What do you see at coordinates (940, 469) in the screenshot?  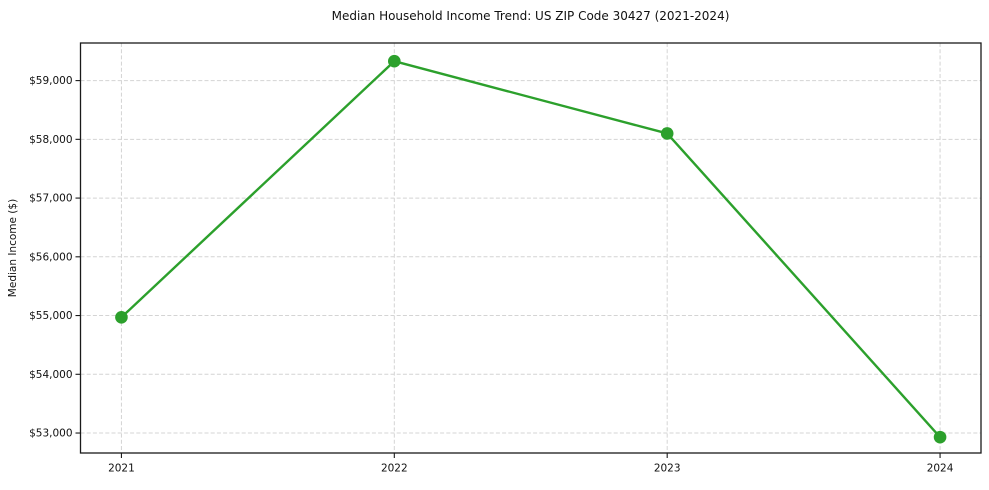 I see `x-tick-label: 2024` at bounding box center [940, 469].